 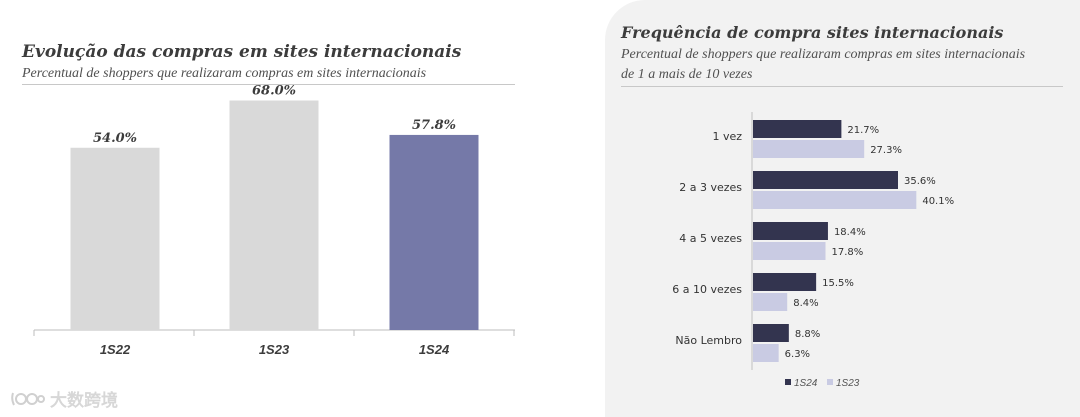 What do you see at coordinates (850, 232) in the screenshot?
I see `data-label: 18.4%` at bounding box center [850, 232].